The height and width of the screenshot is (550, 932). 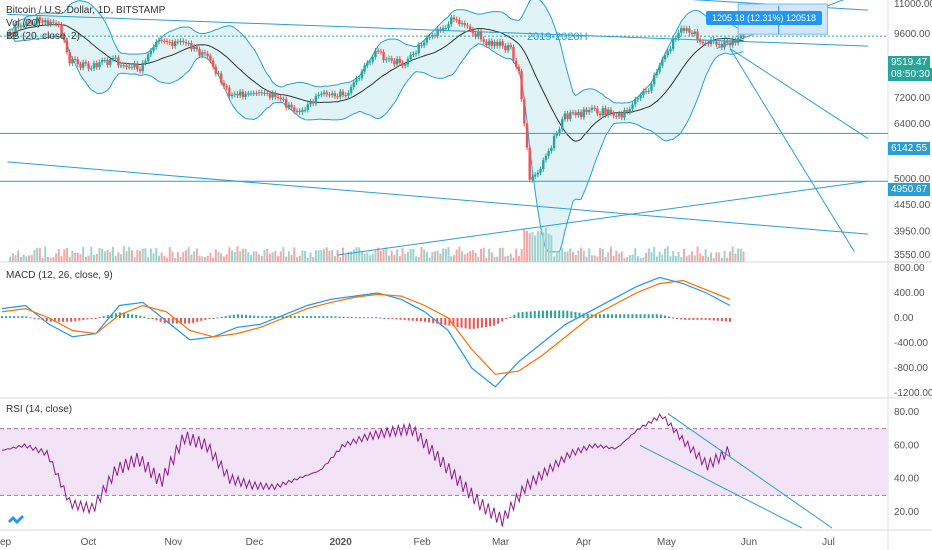 I want to click on macd-tick-label: -800.00, so click(x=911, y=368).